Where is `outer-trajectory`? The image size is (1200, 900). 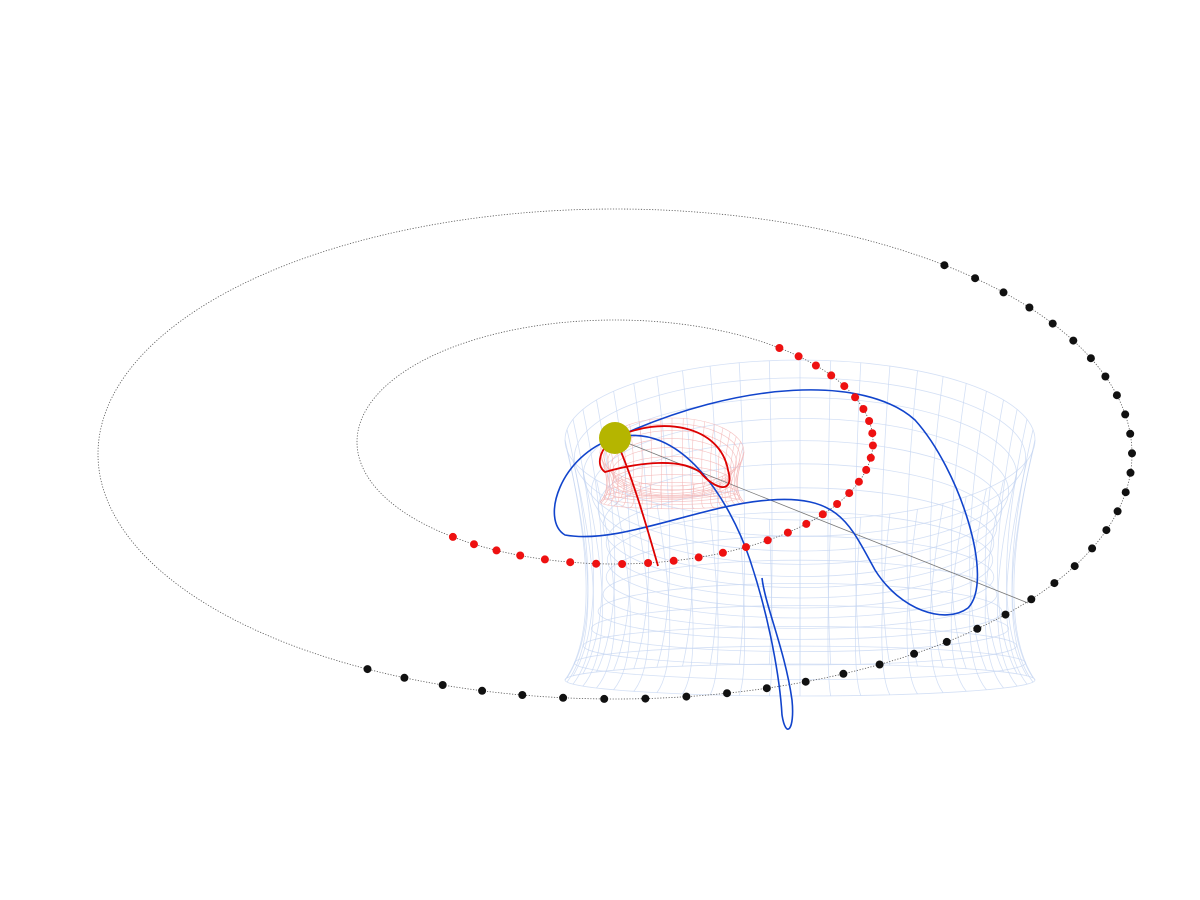 outer-trajectory is located at coordinates (766, 502).